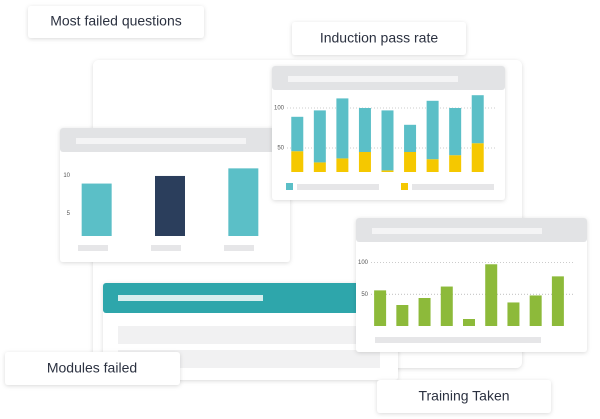  What do you see at coordinates (250, 331) in the screenshot?
I see `teal-card` at bounding box center [250, 331].